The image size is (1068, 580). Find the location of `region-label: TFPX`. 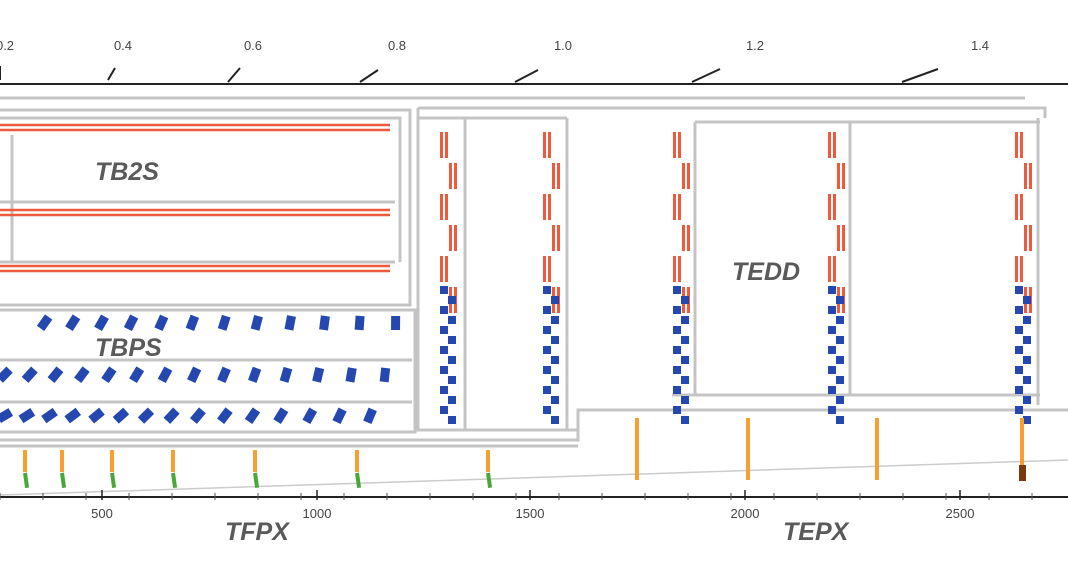

region-label: TFPX is located at coordinates (257, 532).